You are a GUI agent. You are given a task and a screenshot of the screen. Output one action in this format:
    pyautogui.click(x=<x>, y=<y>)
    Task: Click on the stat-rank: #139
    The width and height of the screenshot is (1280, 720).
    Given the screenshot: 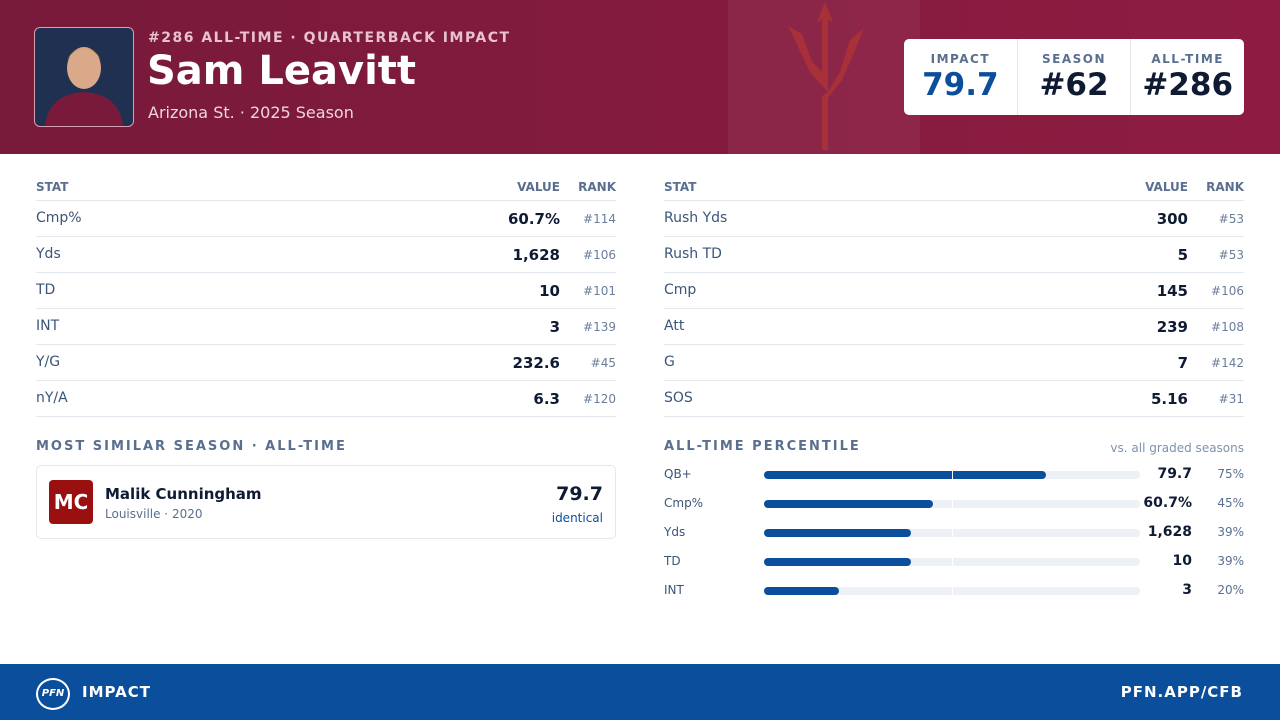 What is the action you would take?
    pyautogui.click(x=599, y=327)
    